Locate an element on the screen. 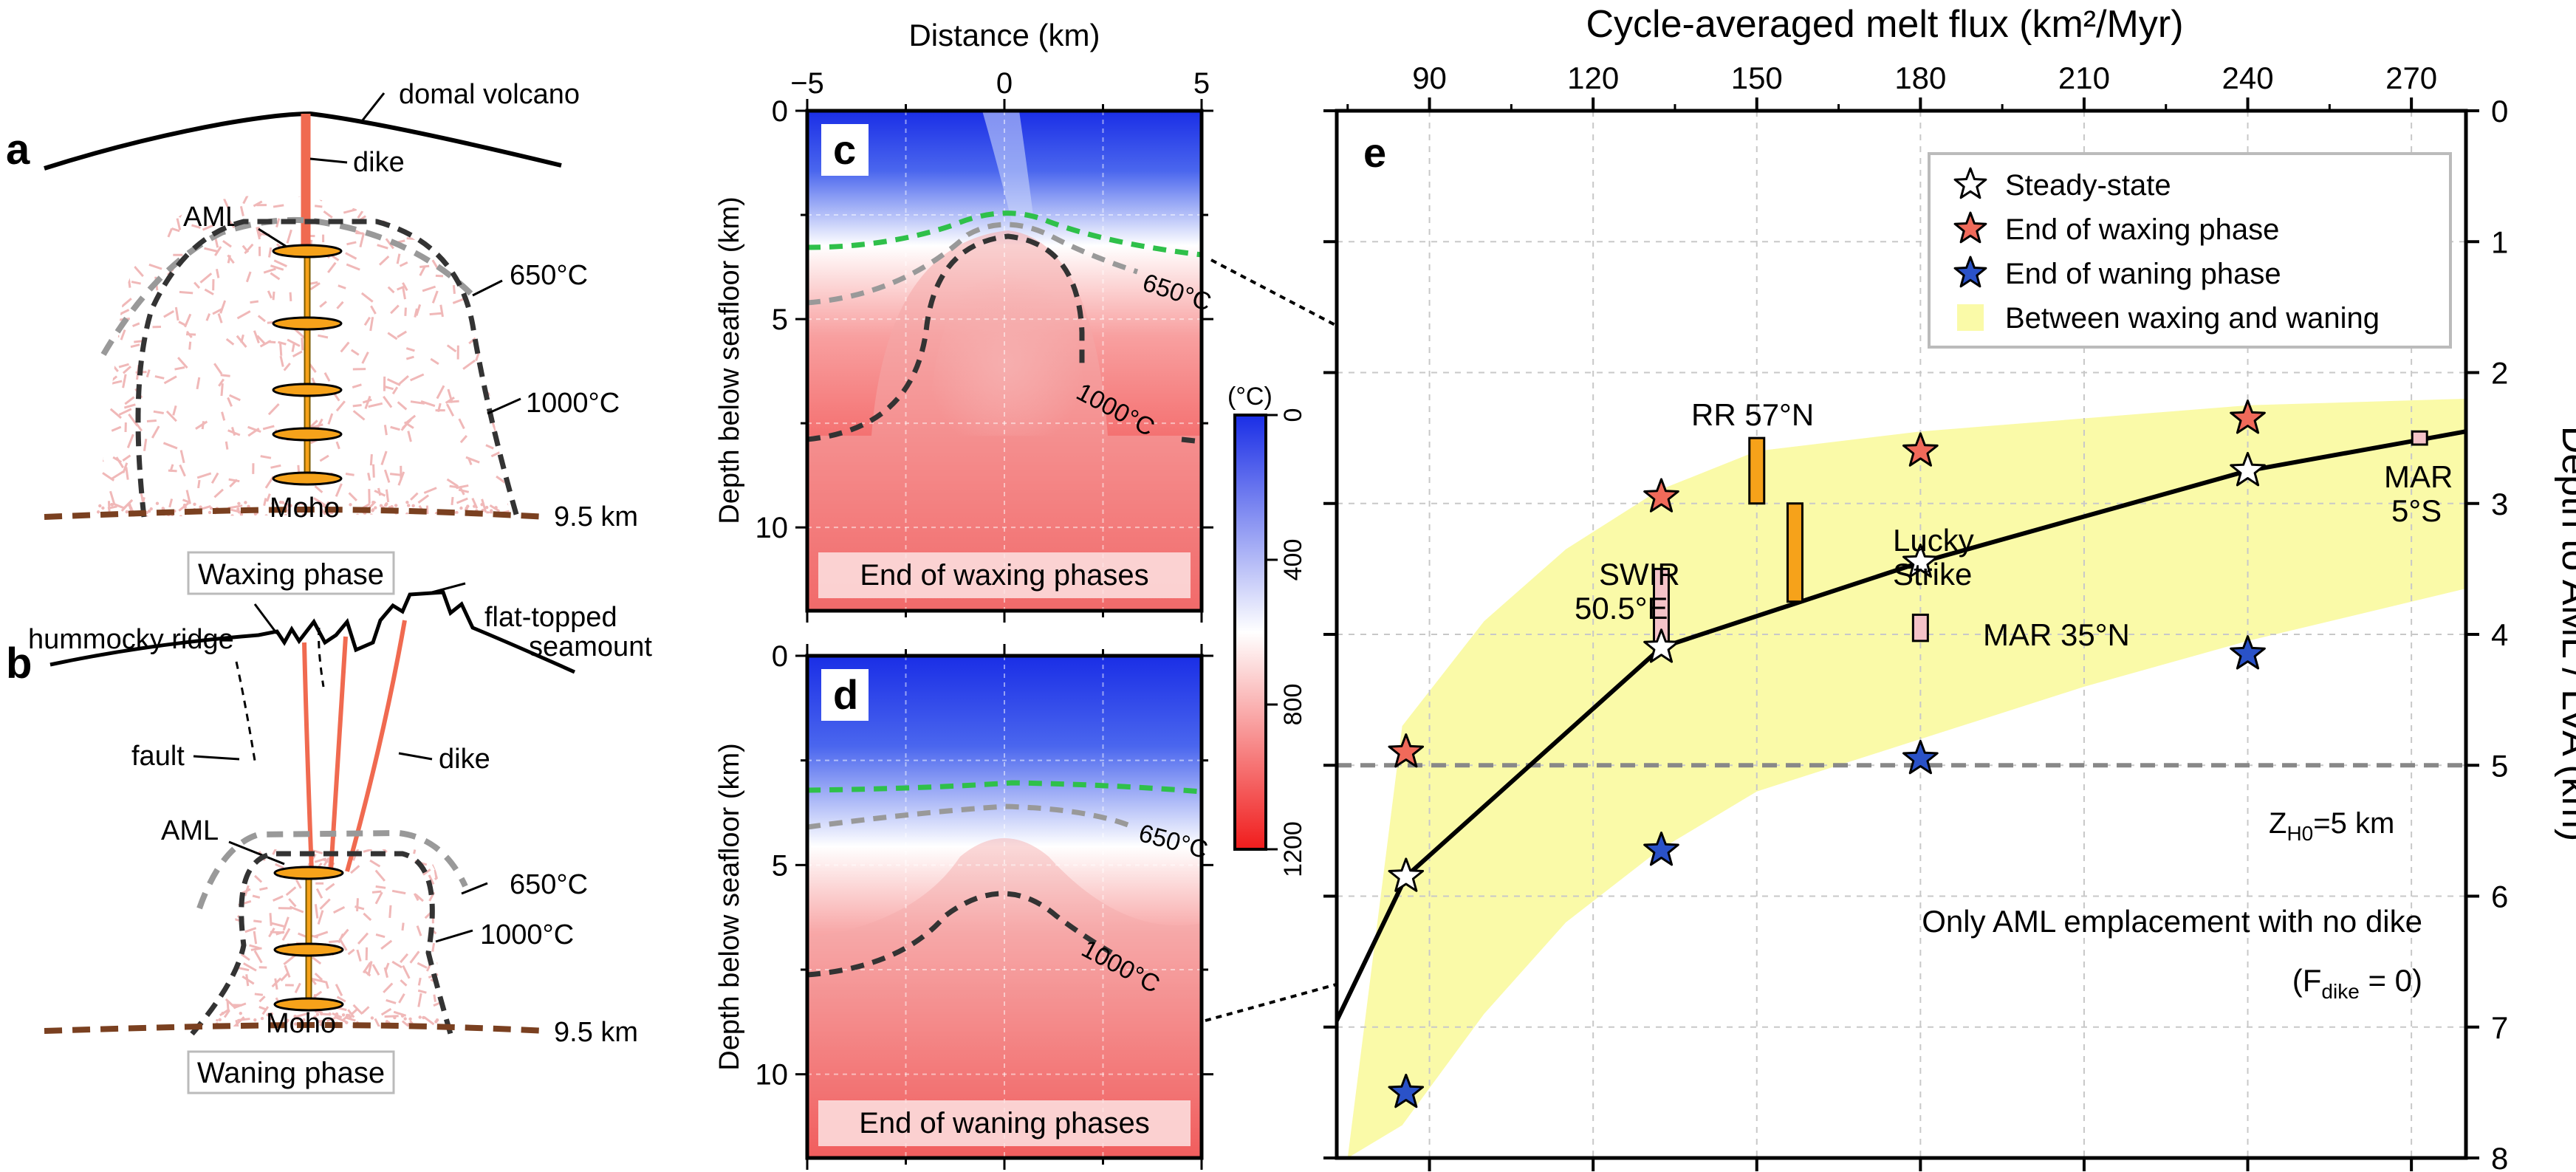  thermal-ylabel-c: Depth below seafloor (km) is located at coordinates (729, 360).